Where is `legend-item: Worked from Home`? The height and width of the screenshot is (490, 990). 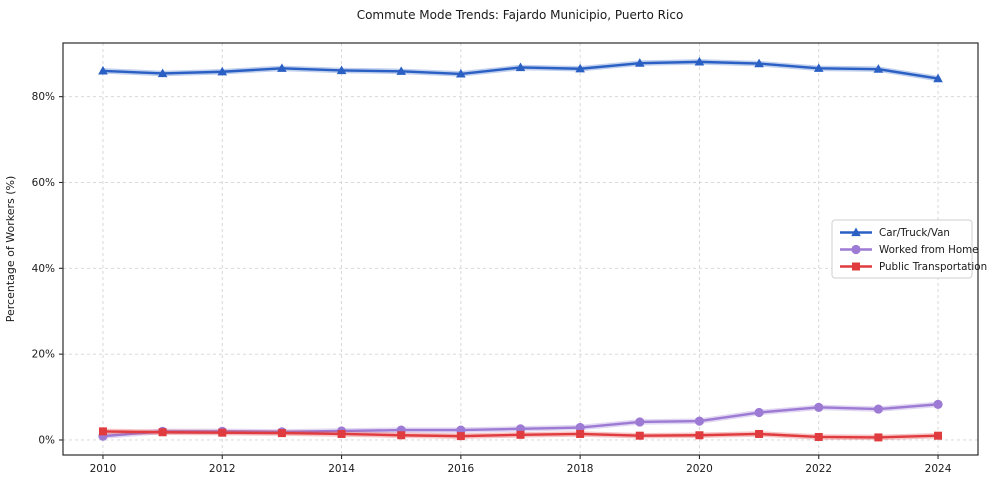
legend-item: Worked from Home is located at coordinates (909, 250).